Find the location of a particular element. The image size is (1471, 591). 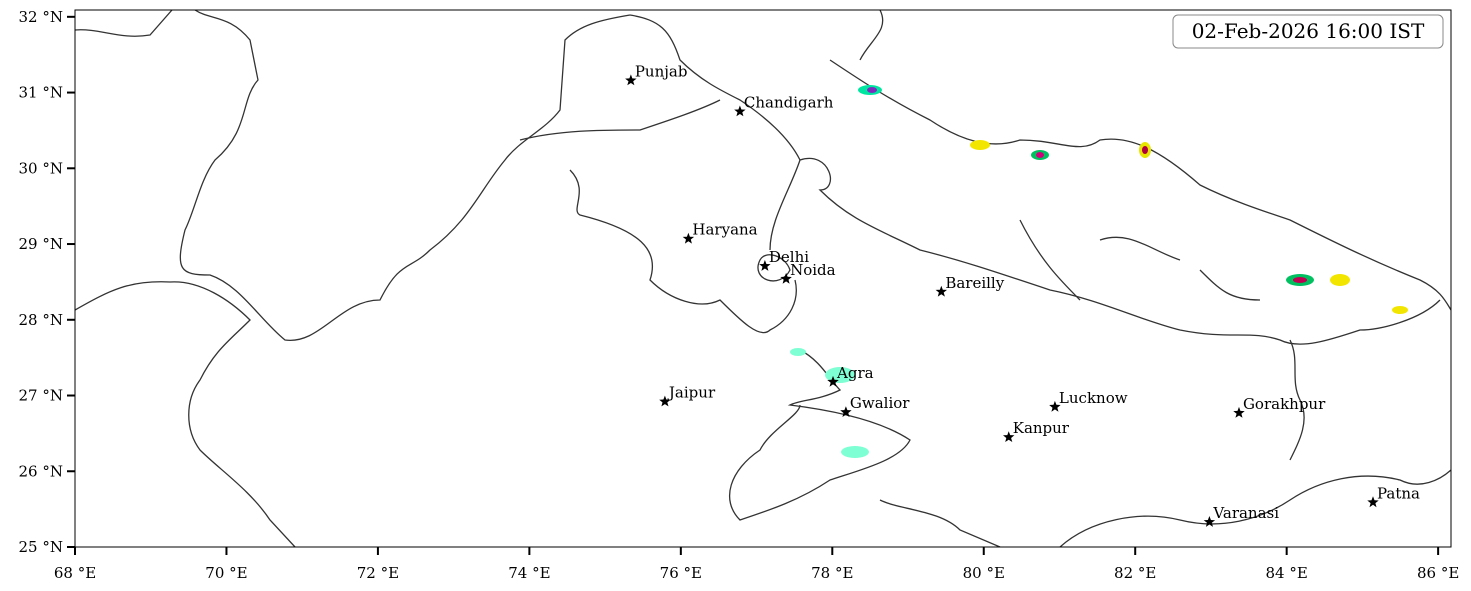

x-tick-label: 68 °E is located at coordinates (75, 573).